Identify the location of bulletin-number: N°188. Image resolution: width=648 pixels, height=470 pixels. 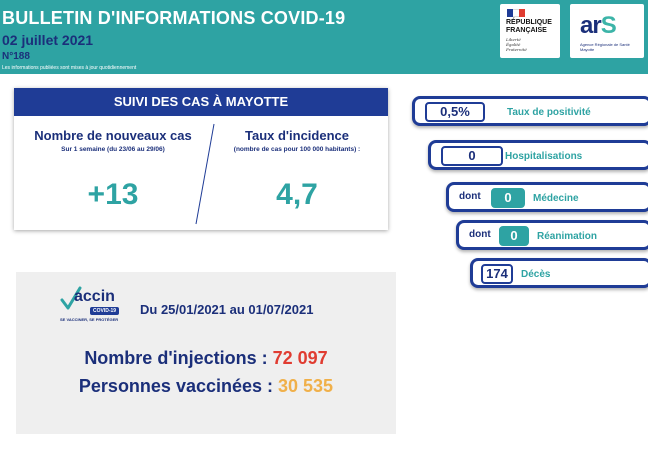
(16, 56).